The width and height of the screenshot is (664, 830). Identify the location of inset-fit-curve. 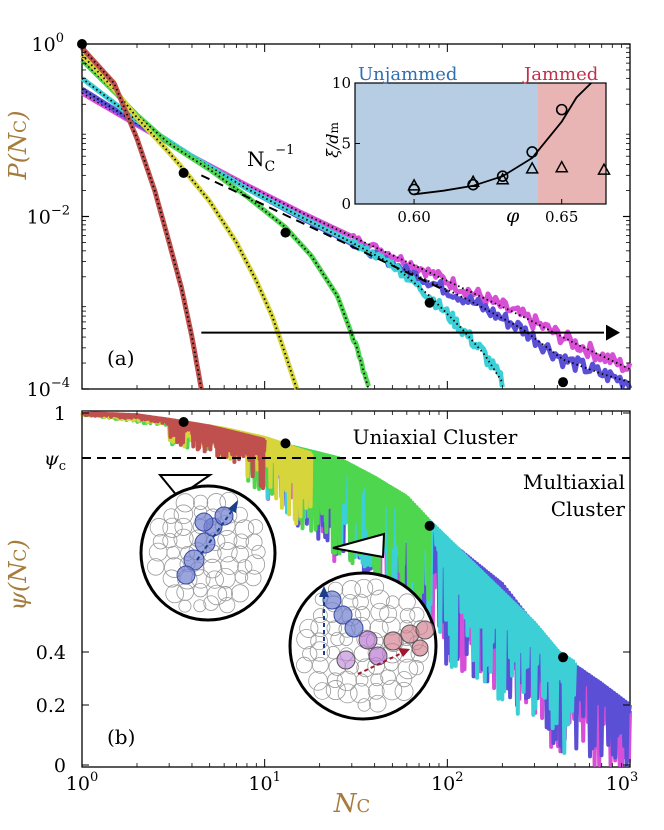
(502, 139).